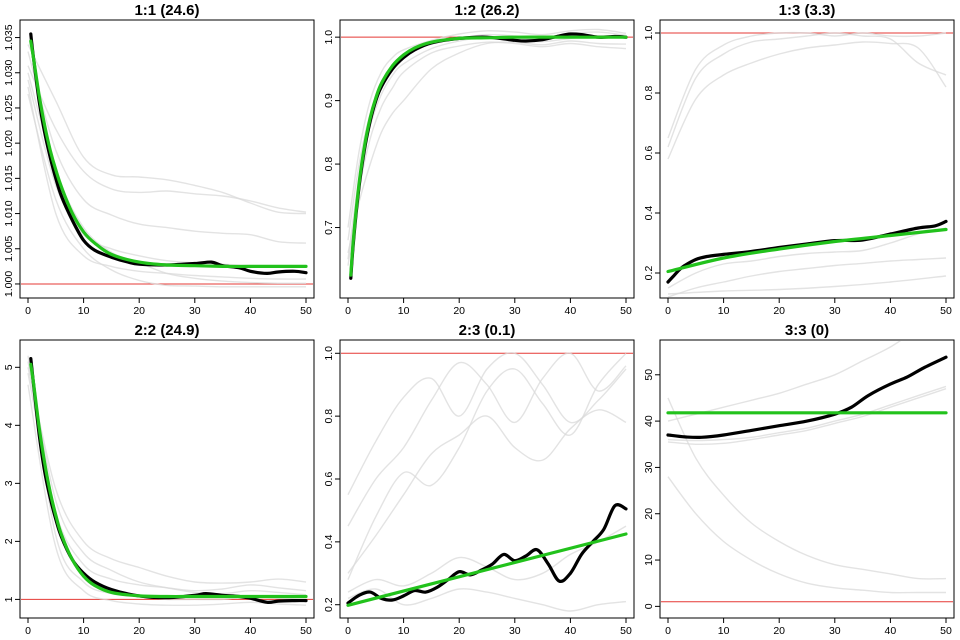  Describe the element at coordinates (9, 37) in the screenshot. I see `y-tick-label: 1.035` at that location.